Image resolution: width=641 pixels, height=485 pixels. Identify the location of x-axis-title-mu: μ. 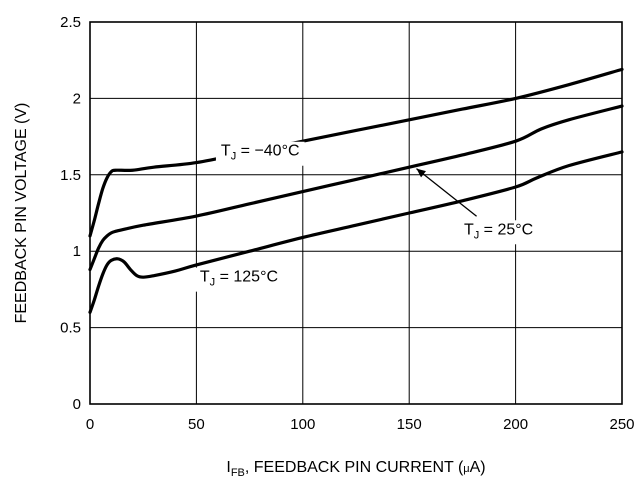
(466, 469).